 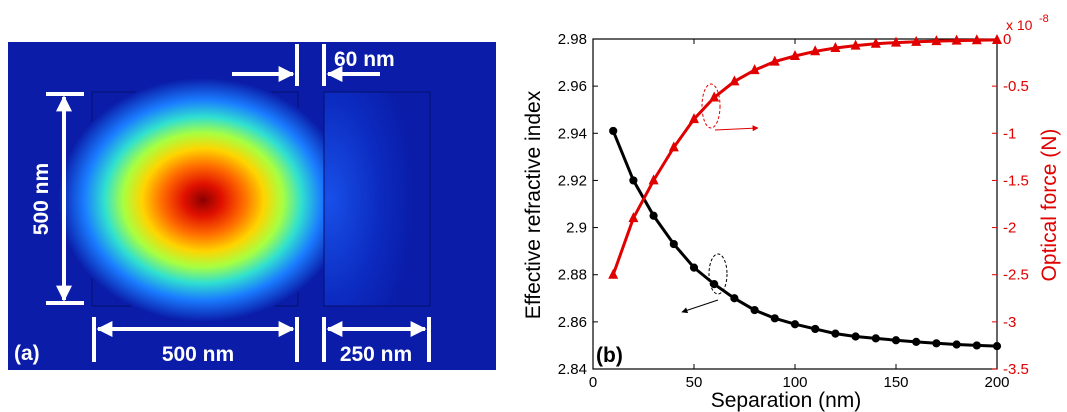 I want to click on x-axis-label: Separation (nm), so click(x=786, y=400).